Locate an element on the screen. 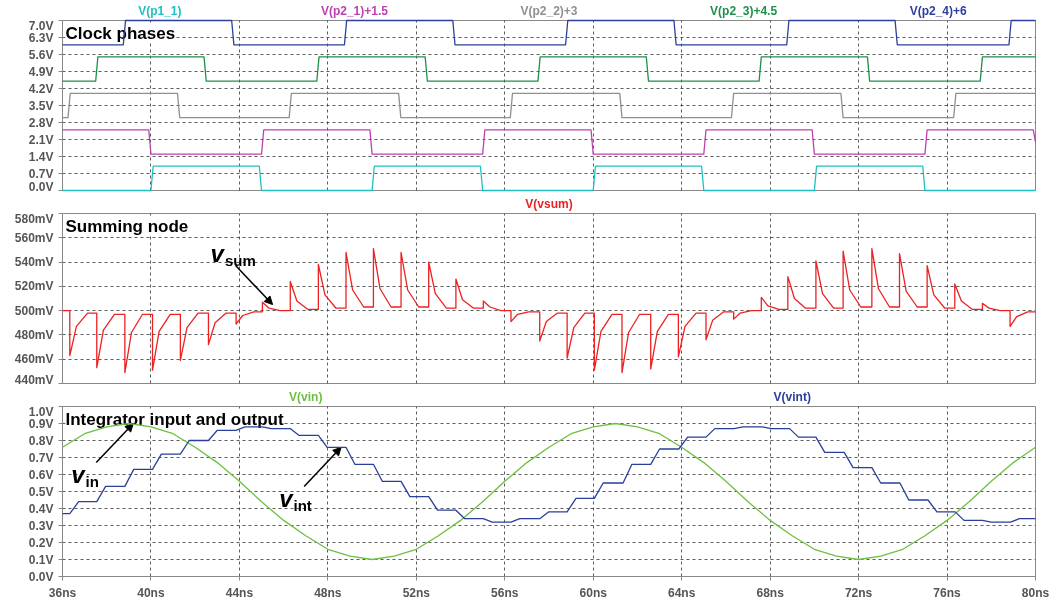  x-tick-label: 80ns is located at coordinates (1035, 592).